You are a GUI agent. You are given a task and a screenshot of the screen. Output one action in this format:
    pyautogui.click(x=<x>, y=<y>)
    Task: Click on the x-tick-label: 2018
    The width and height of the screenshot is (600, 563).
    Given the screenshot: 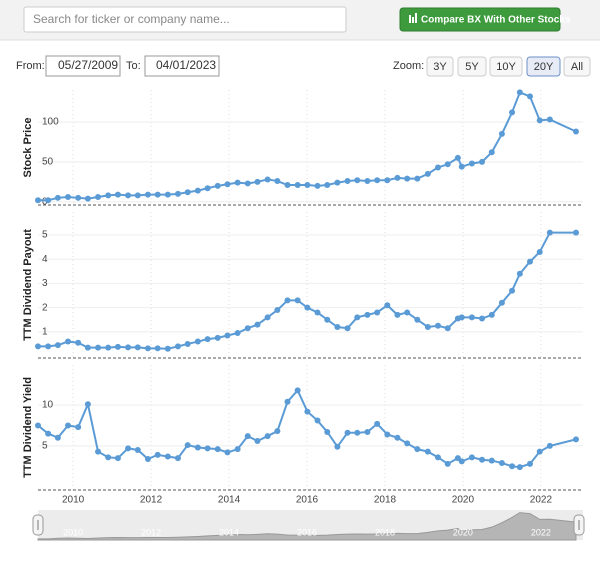 What is the action you would take?
    pyautogui.click(x=385, y=500)
    